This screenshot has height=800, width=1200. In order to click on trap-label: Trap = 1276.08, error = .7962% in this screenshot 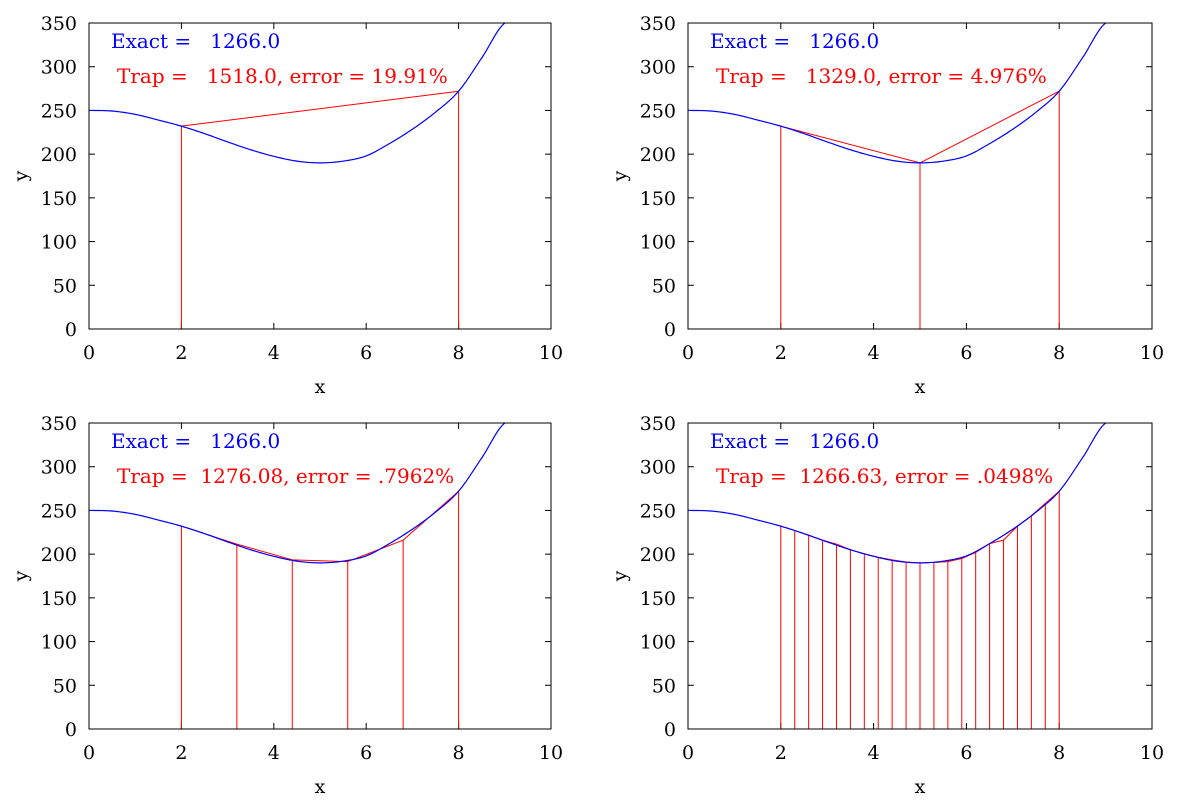, I will do `click(285, 476)`.